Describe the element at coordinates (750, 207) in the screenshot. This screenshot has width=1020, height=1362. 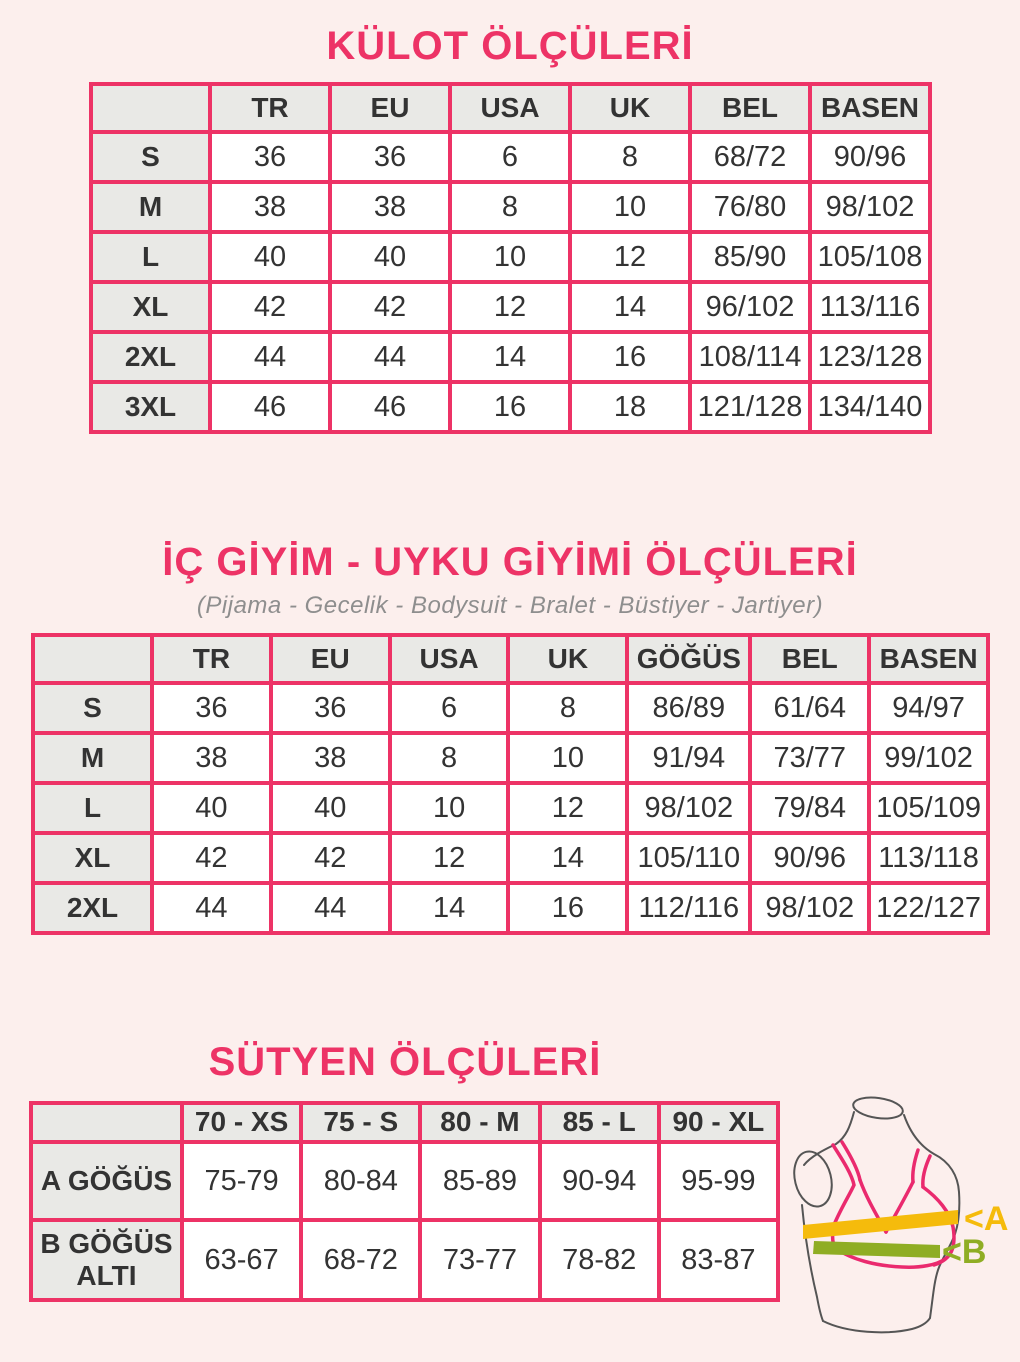
I see `size-cell: 76/80` at that location.